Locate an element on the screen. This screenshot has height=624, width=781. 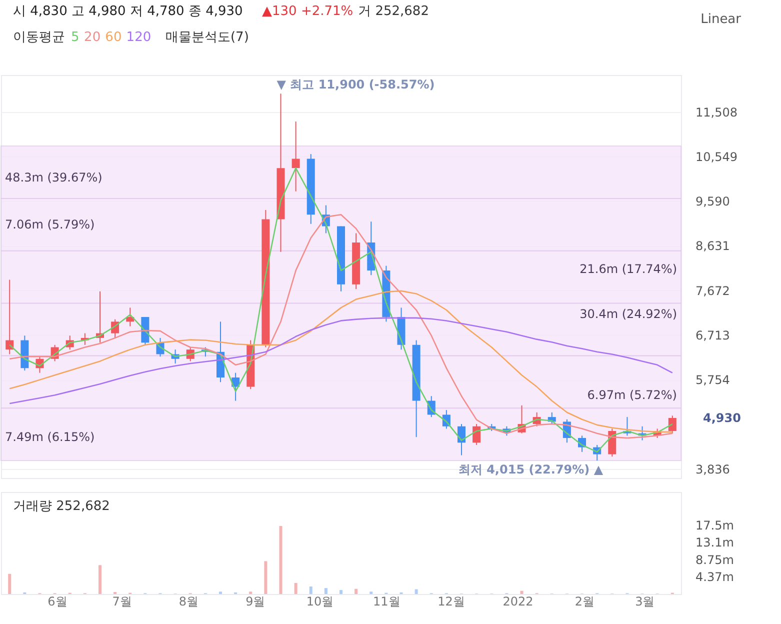
x-tick-label: 2월 is located at coordinates (584, 601).